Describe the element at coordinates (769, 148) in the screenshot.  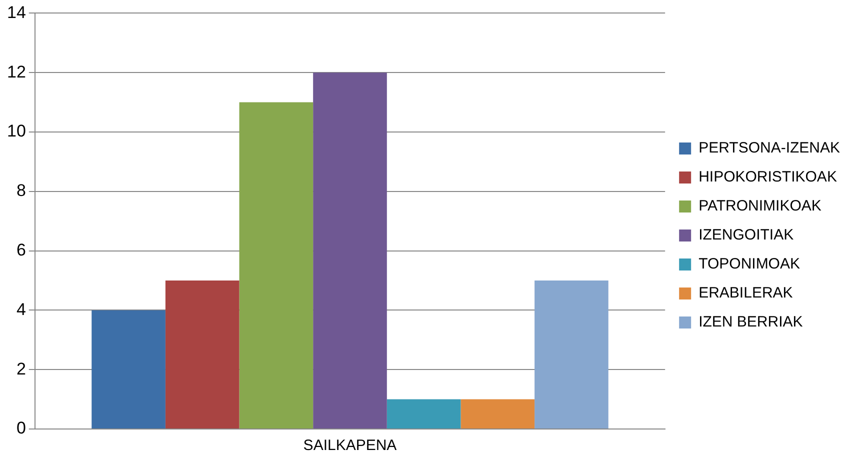
I see `legend-label: PERTSONA-IZENAK` at that location.